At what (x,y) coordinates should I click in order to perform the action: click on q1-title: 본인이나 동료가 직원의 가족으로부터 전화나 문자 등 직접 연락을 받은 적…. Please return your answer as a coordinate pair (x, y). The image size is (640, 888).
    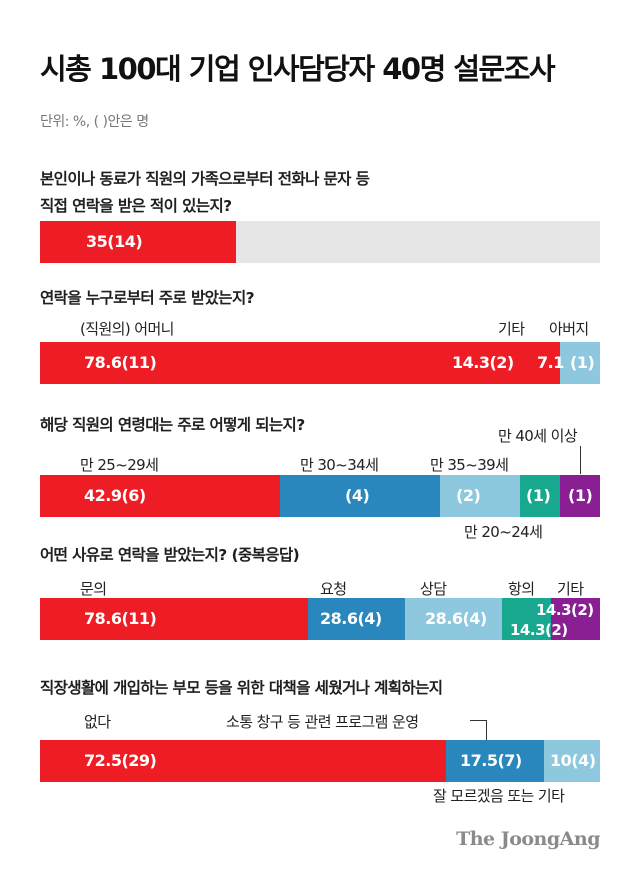
    Looking at the image, I should click on (205, 192).